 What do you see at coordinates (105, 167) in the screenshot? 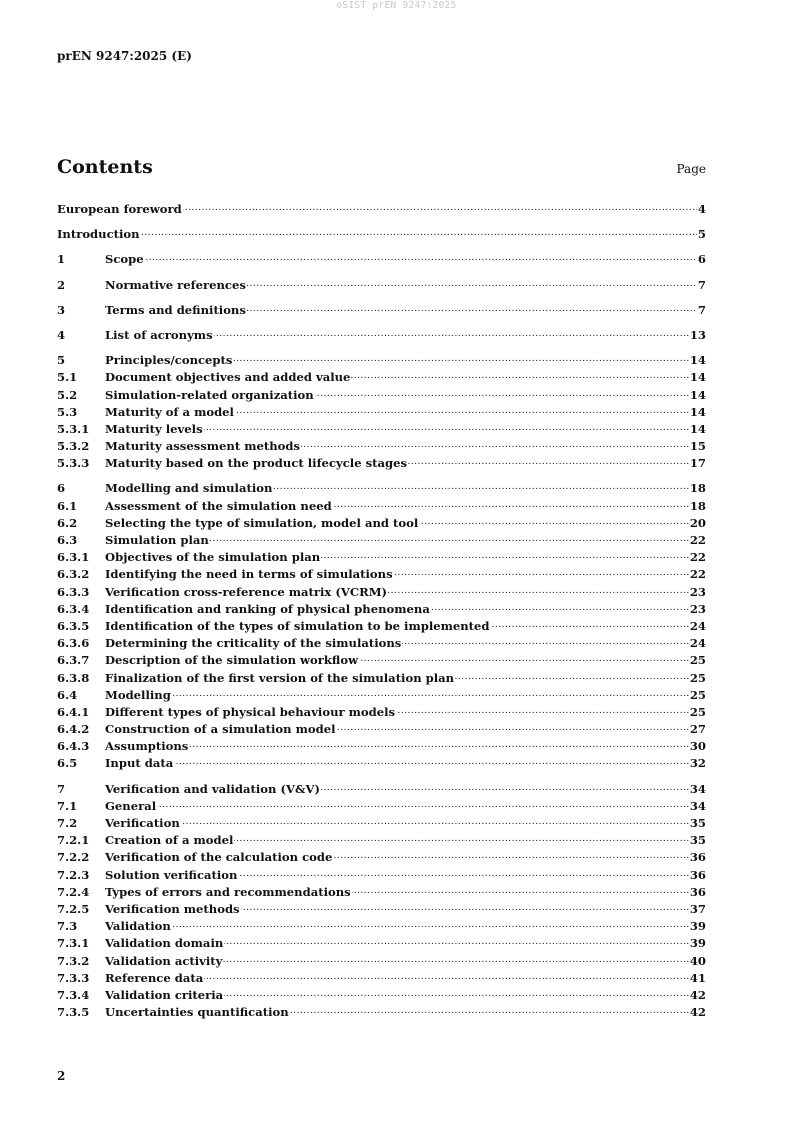
I see `page-title: Contents` at bounding box center [105, 167].